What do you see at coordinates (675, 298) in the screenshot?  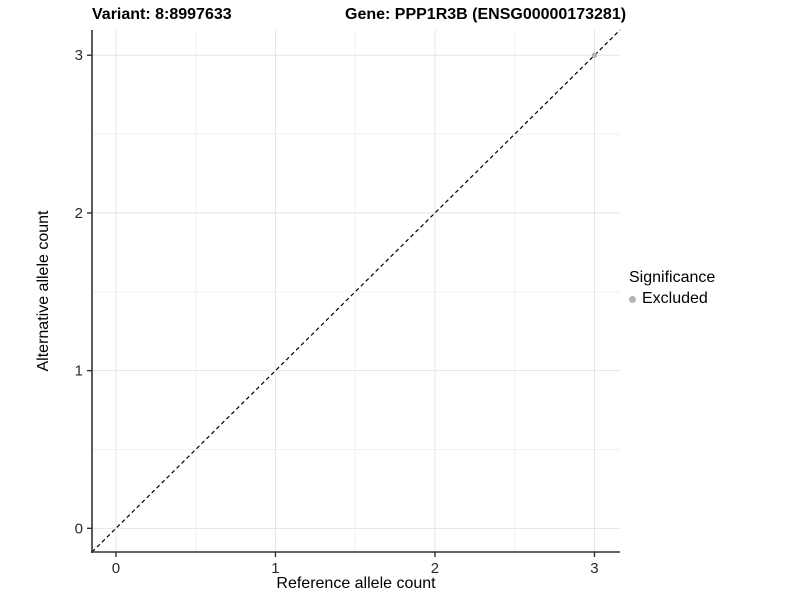 I see `legend-item-label: Excluded` at bounding box center [675, 298].